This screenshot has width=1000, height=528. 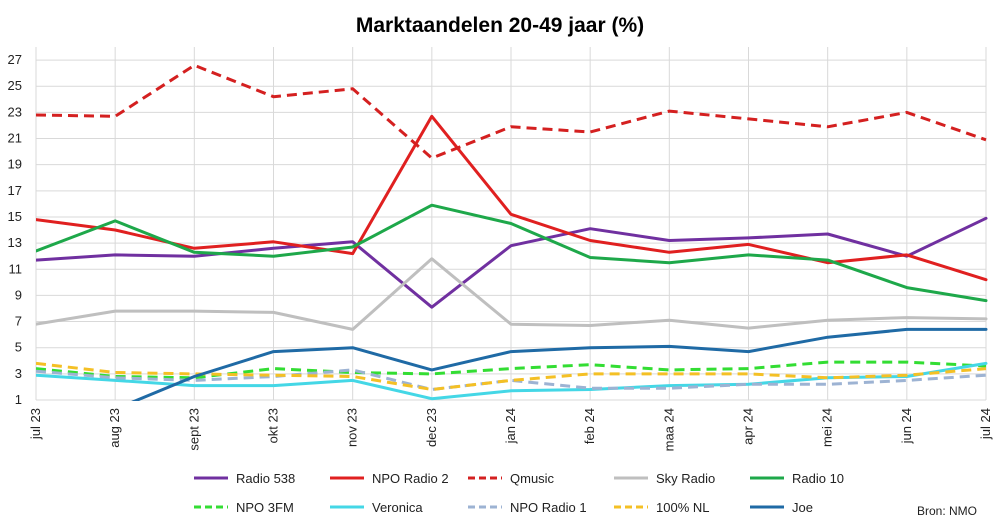 I want to click on y-tick-label: 19, so click(x=15, y=164).